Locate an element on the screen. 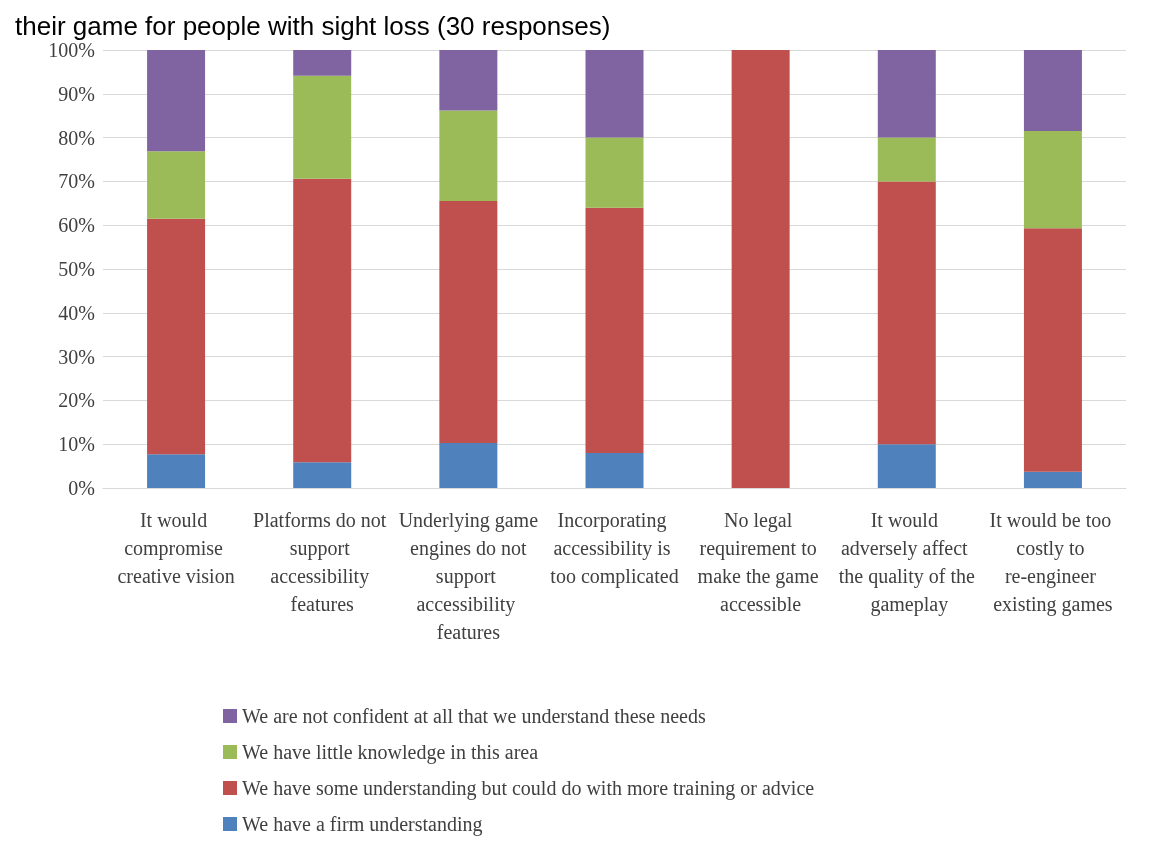  x-tick-label: It would be too costly to re-engineer existing games is located at coordinates (1053, 562).